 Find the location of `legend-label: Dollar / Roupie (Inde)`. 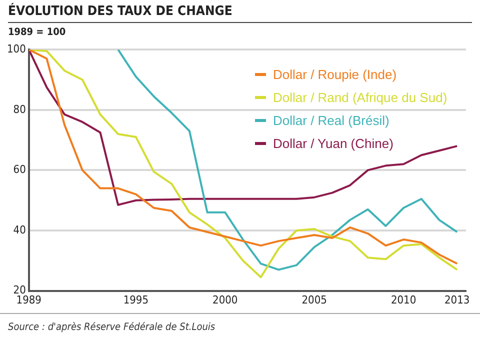

legend-label: Dollar / Roupie (Inde) is located at coordinates (335, 74).